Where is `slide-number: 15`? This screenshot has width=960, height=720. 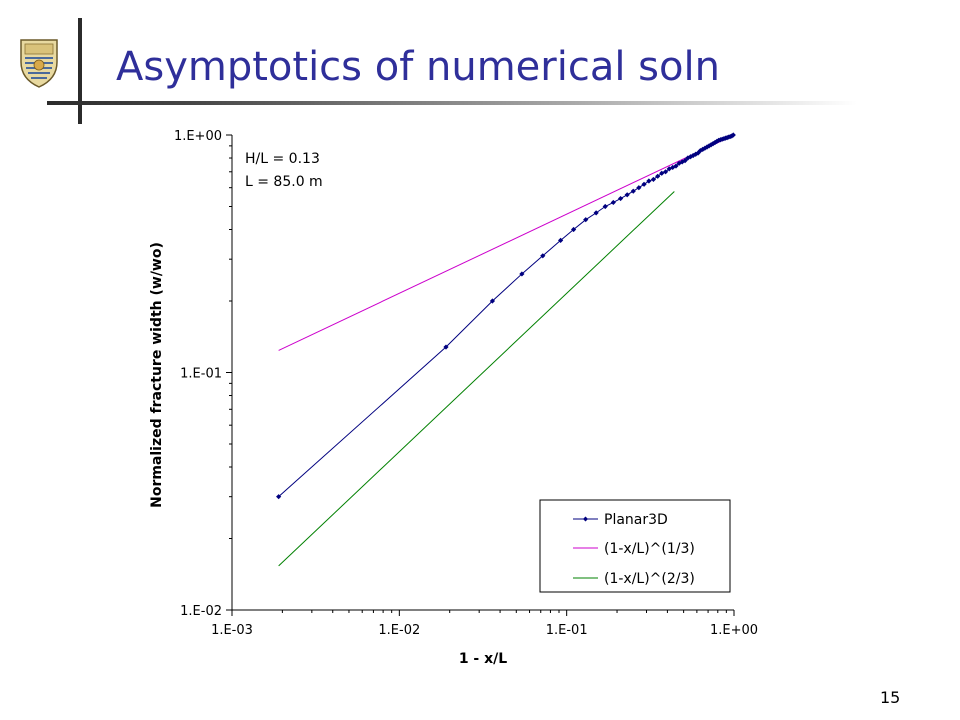
slide-number: 15 is located at coordinates (890, 697).